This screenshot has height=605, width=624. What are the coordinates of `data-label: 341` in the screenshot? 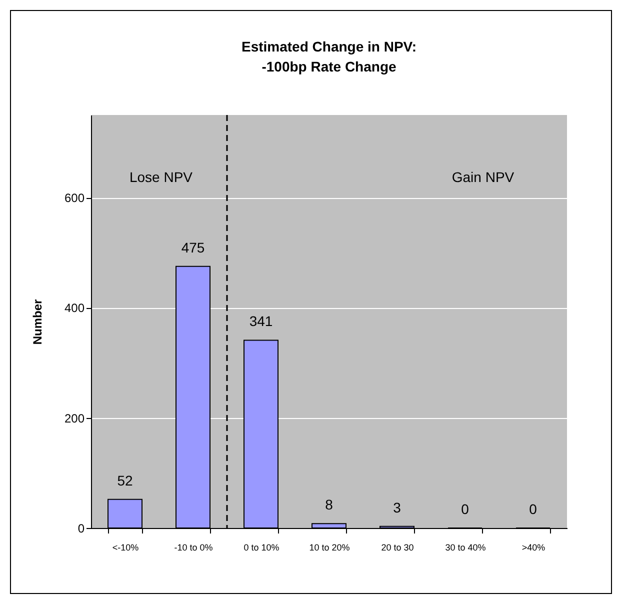 It's located at (261, 321).